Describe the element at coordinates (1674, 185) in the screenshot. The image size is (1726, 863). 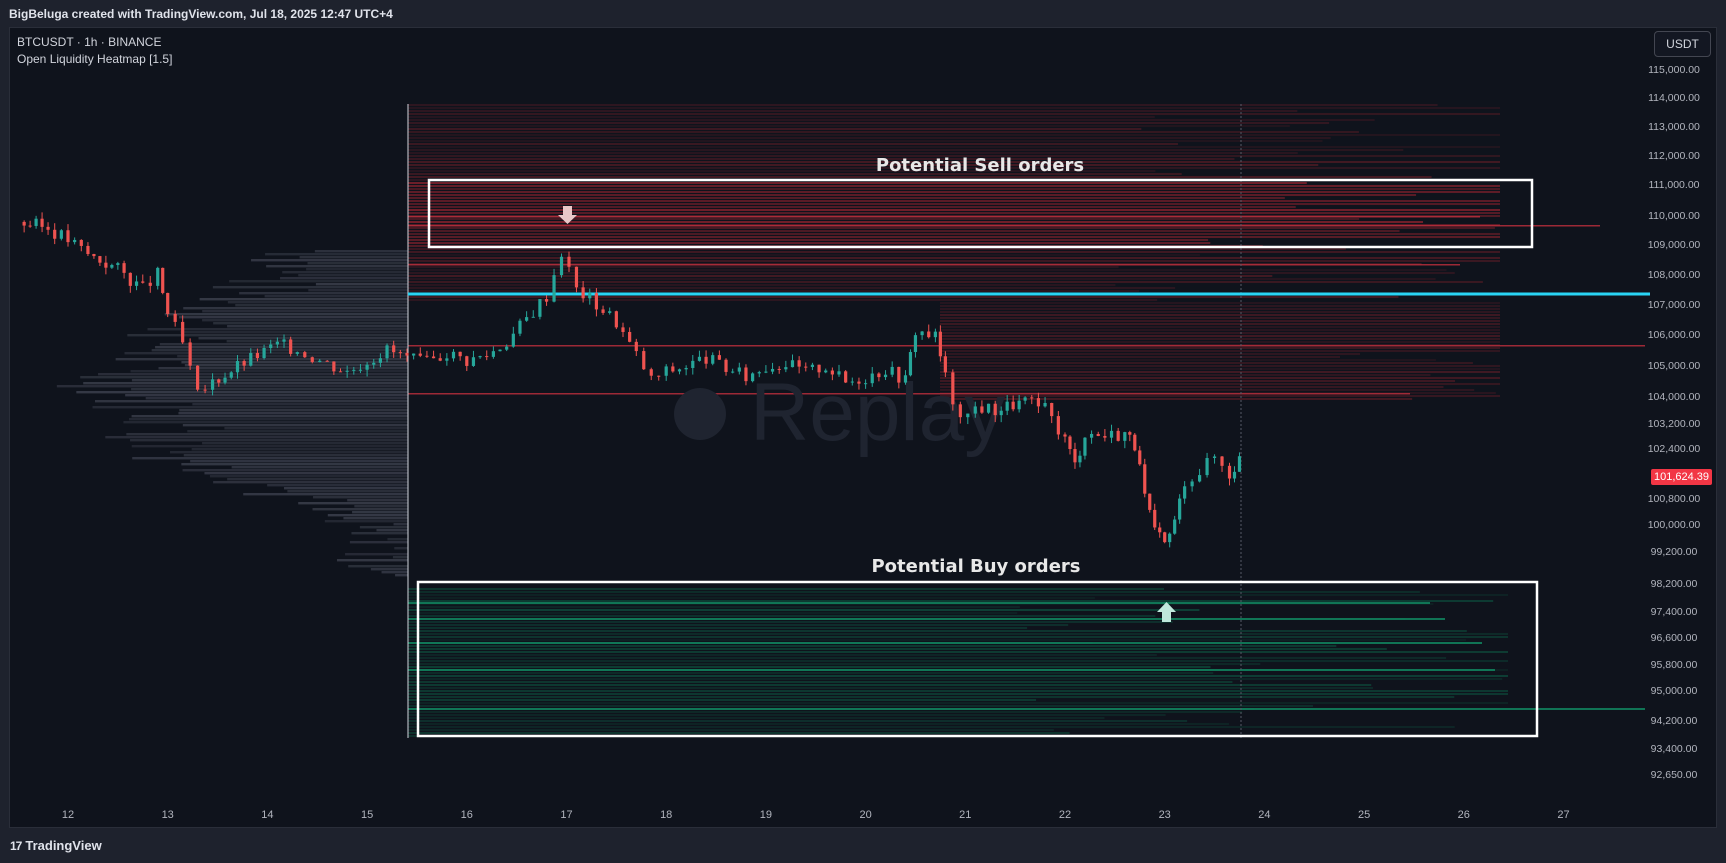
I see `price-tick-label: 111,000.00` at that location.